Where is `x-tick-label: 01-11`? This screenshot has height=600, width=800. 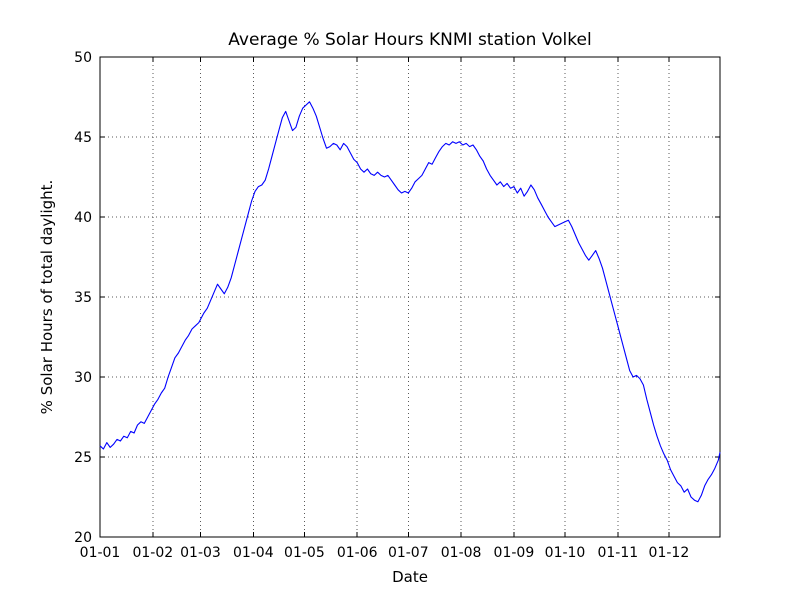 x-tick-label: 01-11 is located at coordinates (617, 553).